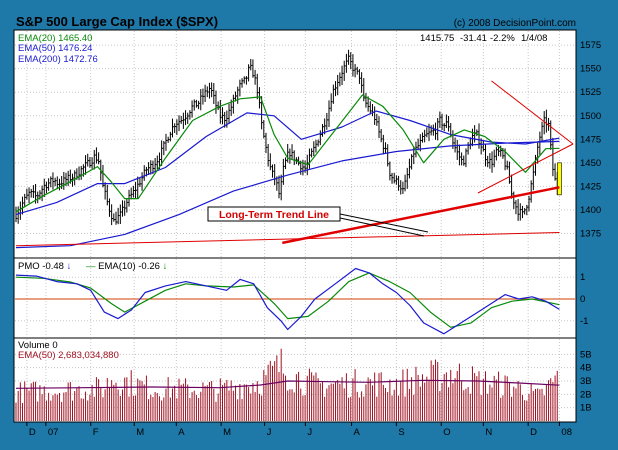  I want to click on price-tick-label: 1500, so click(590, 116).